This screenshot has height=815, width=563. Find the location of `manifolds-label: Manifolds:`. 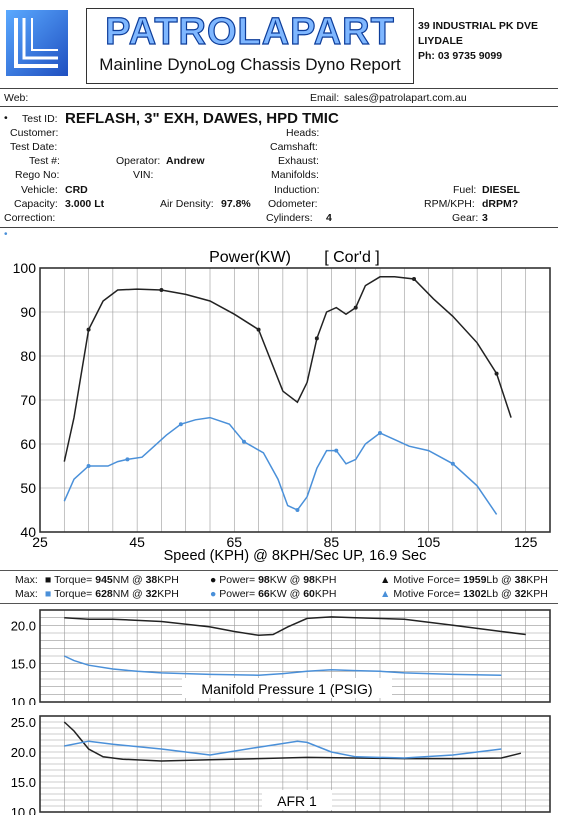

manifolds-label: Manifolds: is located at coordinates (295, 175).